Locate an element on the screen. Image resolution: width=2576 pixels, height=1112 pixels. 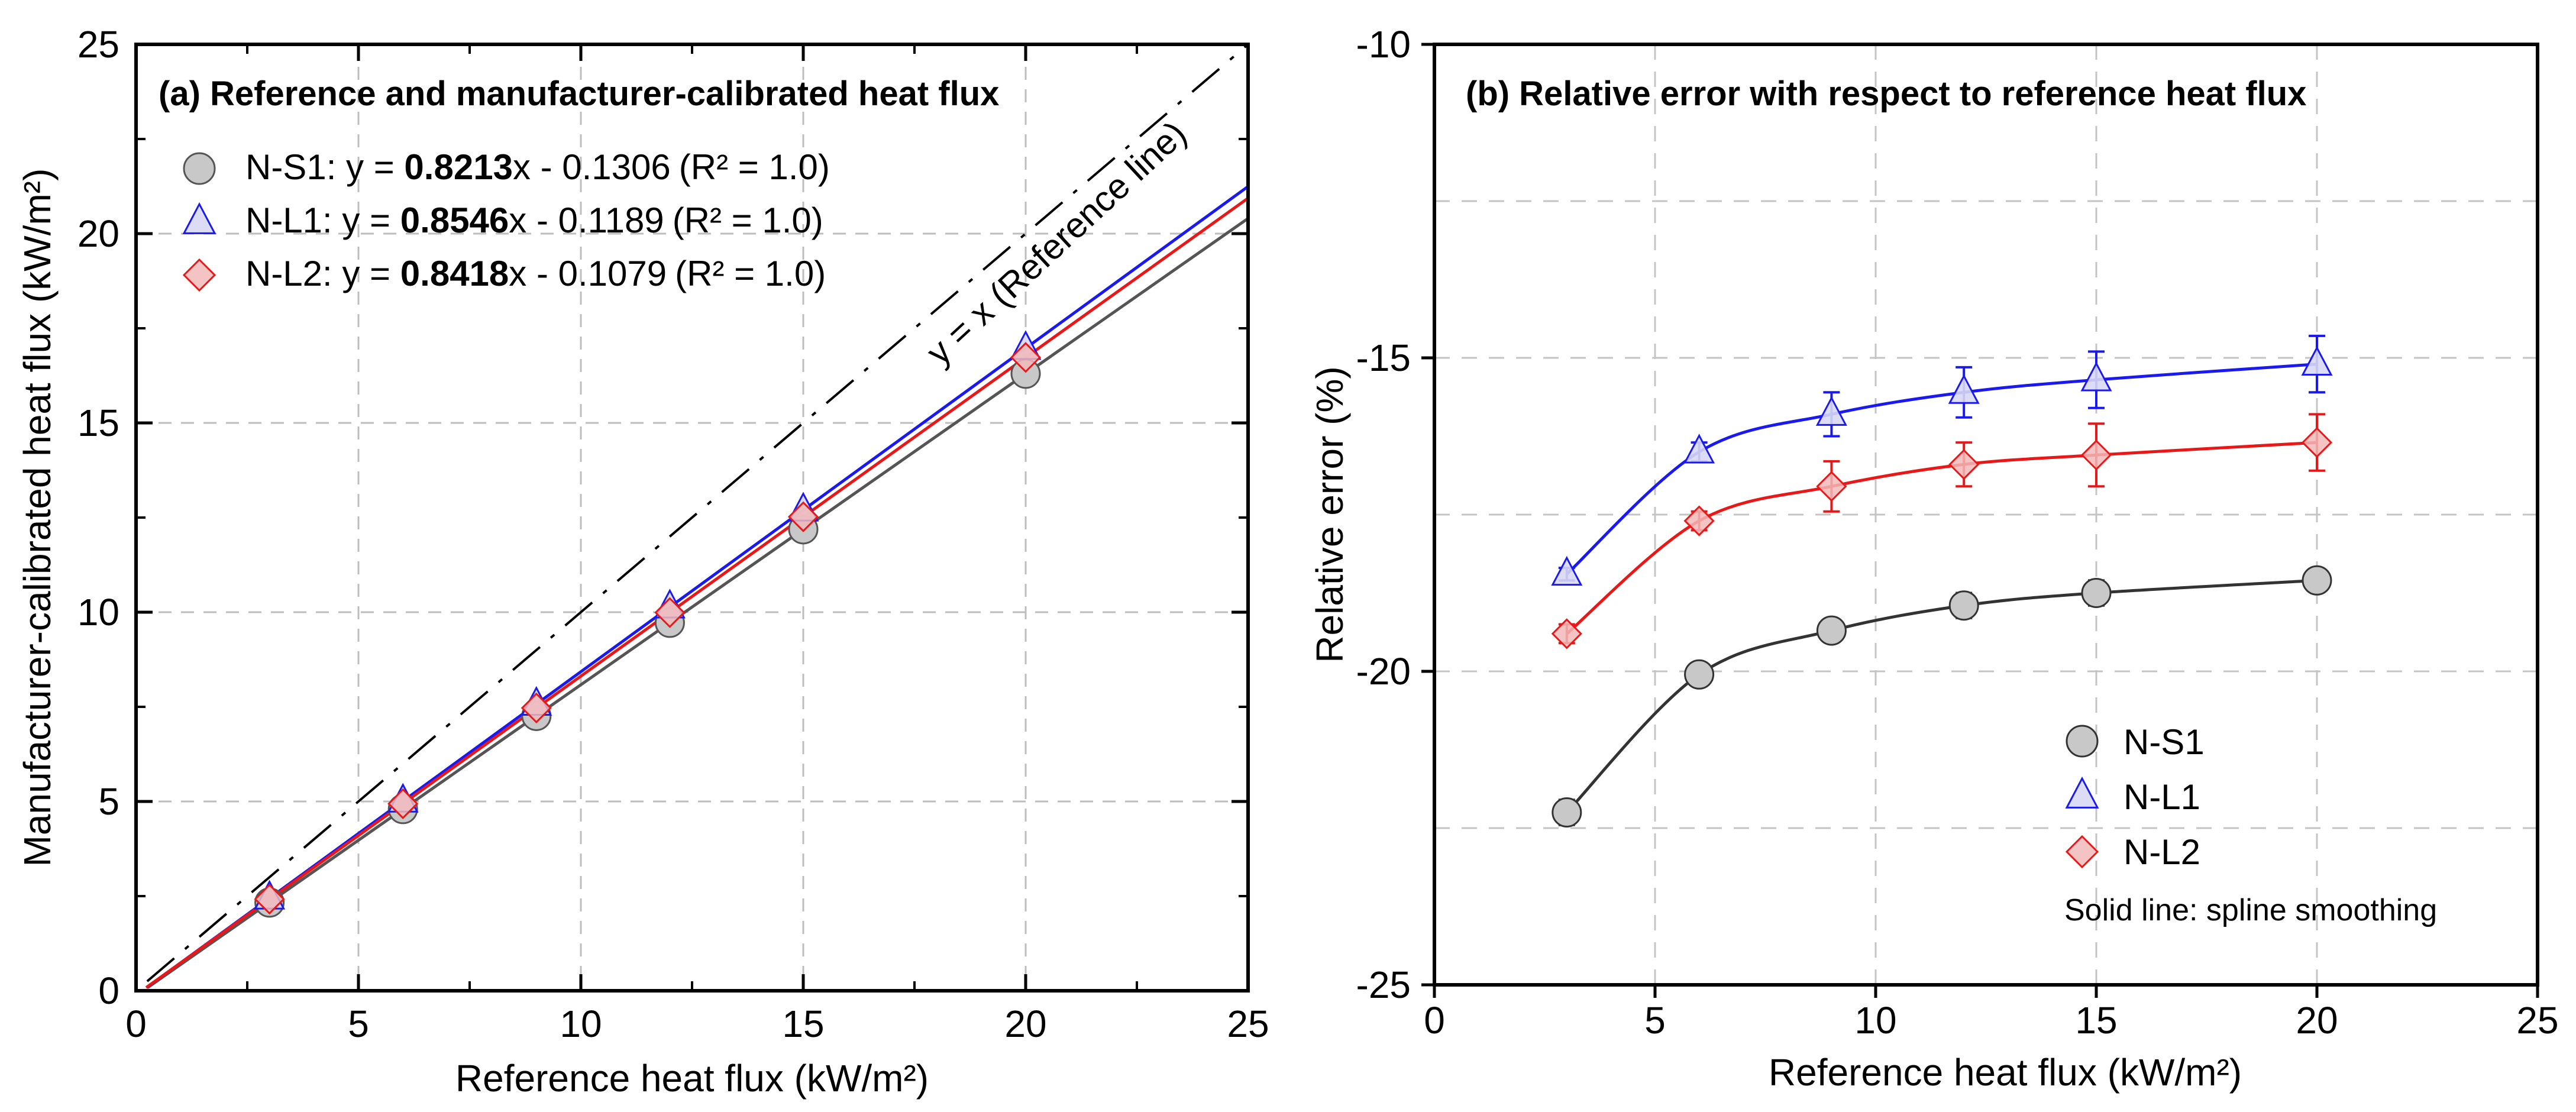
y-tick-label: -20 is located at coordinates (1383, 671).